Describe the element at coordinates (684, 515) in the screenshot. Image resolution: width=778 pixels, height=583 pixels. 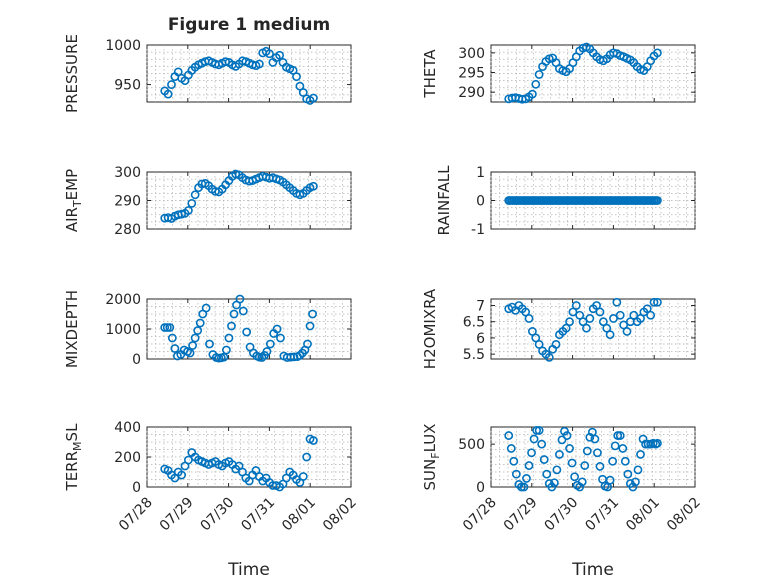
I see `x-tick-label: 08/02` at that location.